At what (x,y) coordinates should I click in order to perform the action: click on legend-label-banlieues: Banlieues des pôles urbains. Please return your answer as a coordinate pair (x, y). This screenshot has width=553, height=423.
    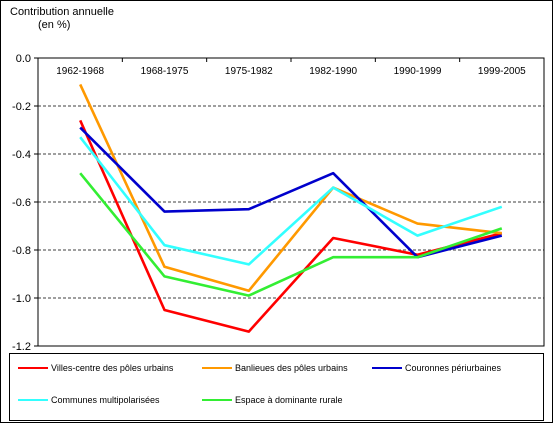
    Looking at the image, I should click on (291, 368).